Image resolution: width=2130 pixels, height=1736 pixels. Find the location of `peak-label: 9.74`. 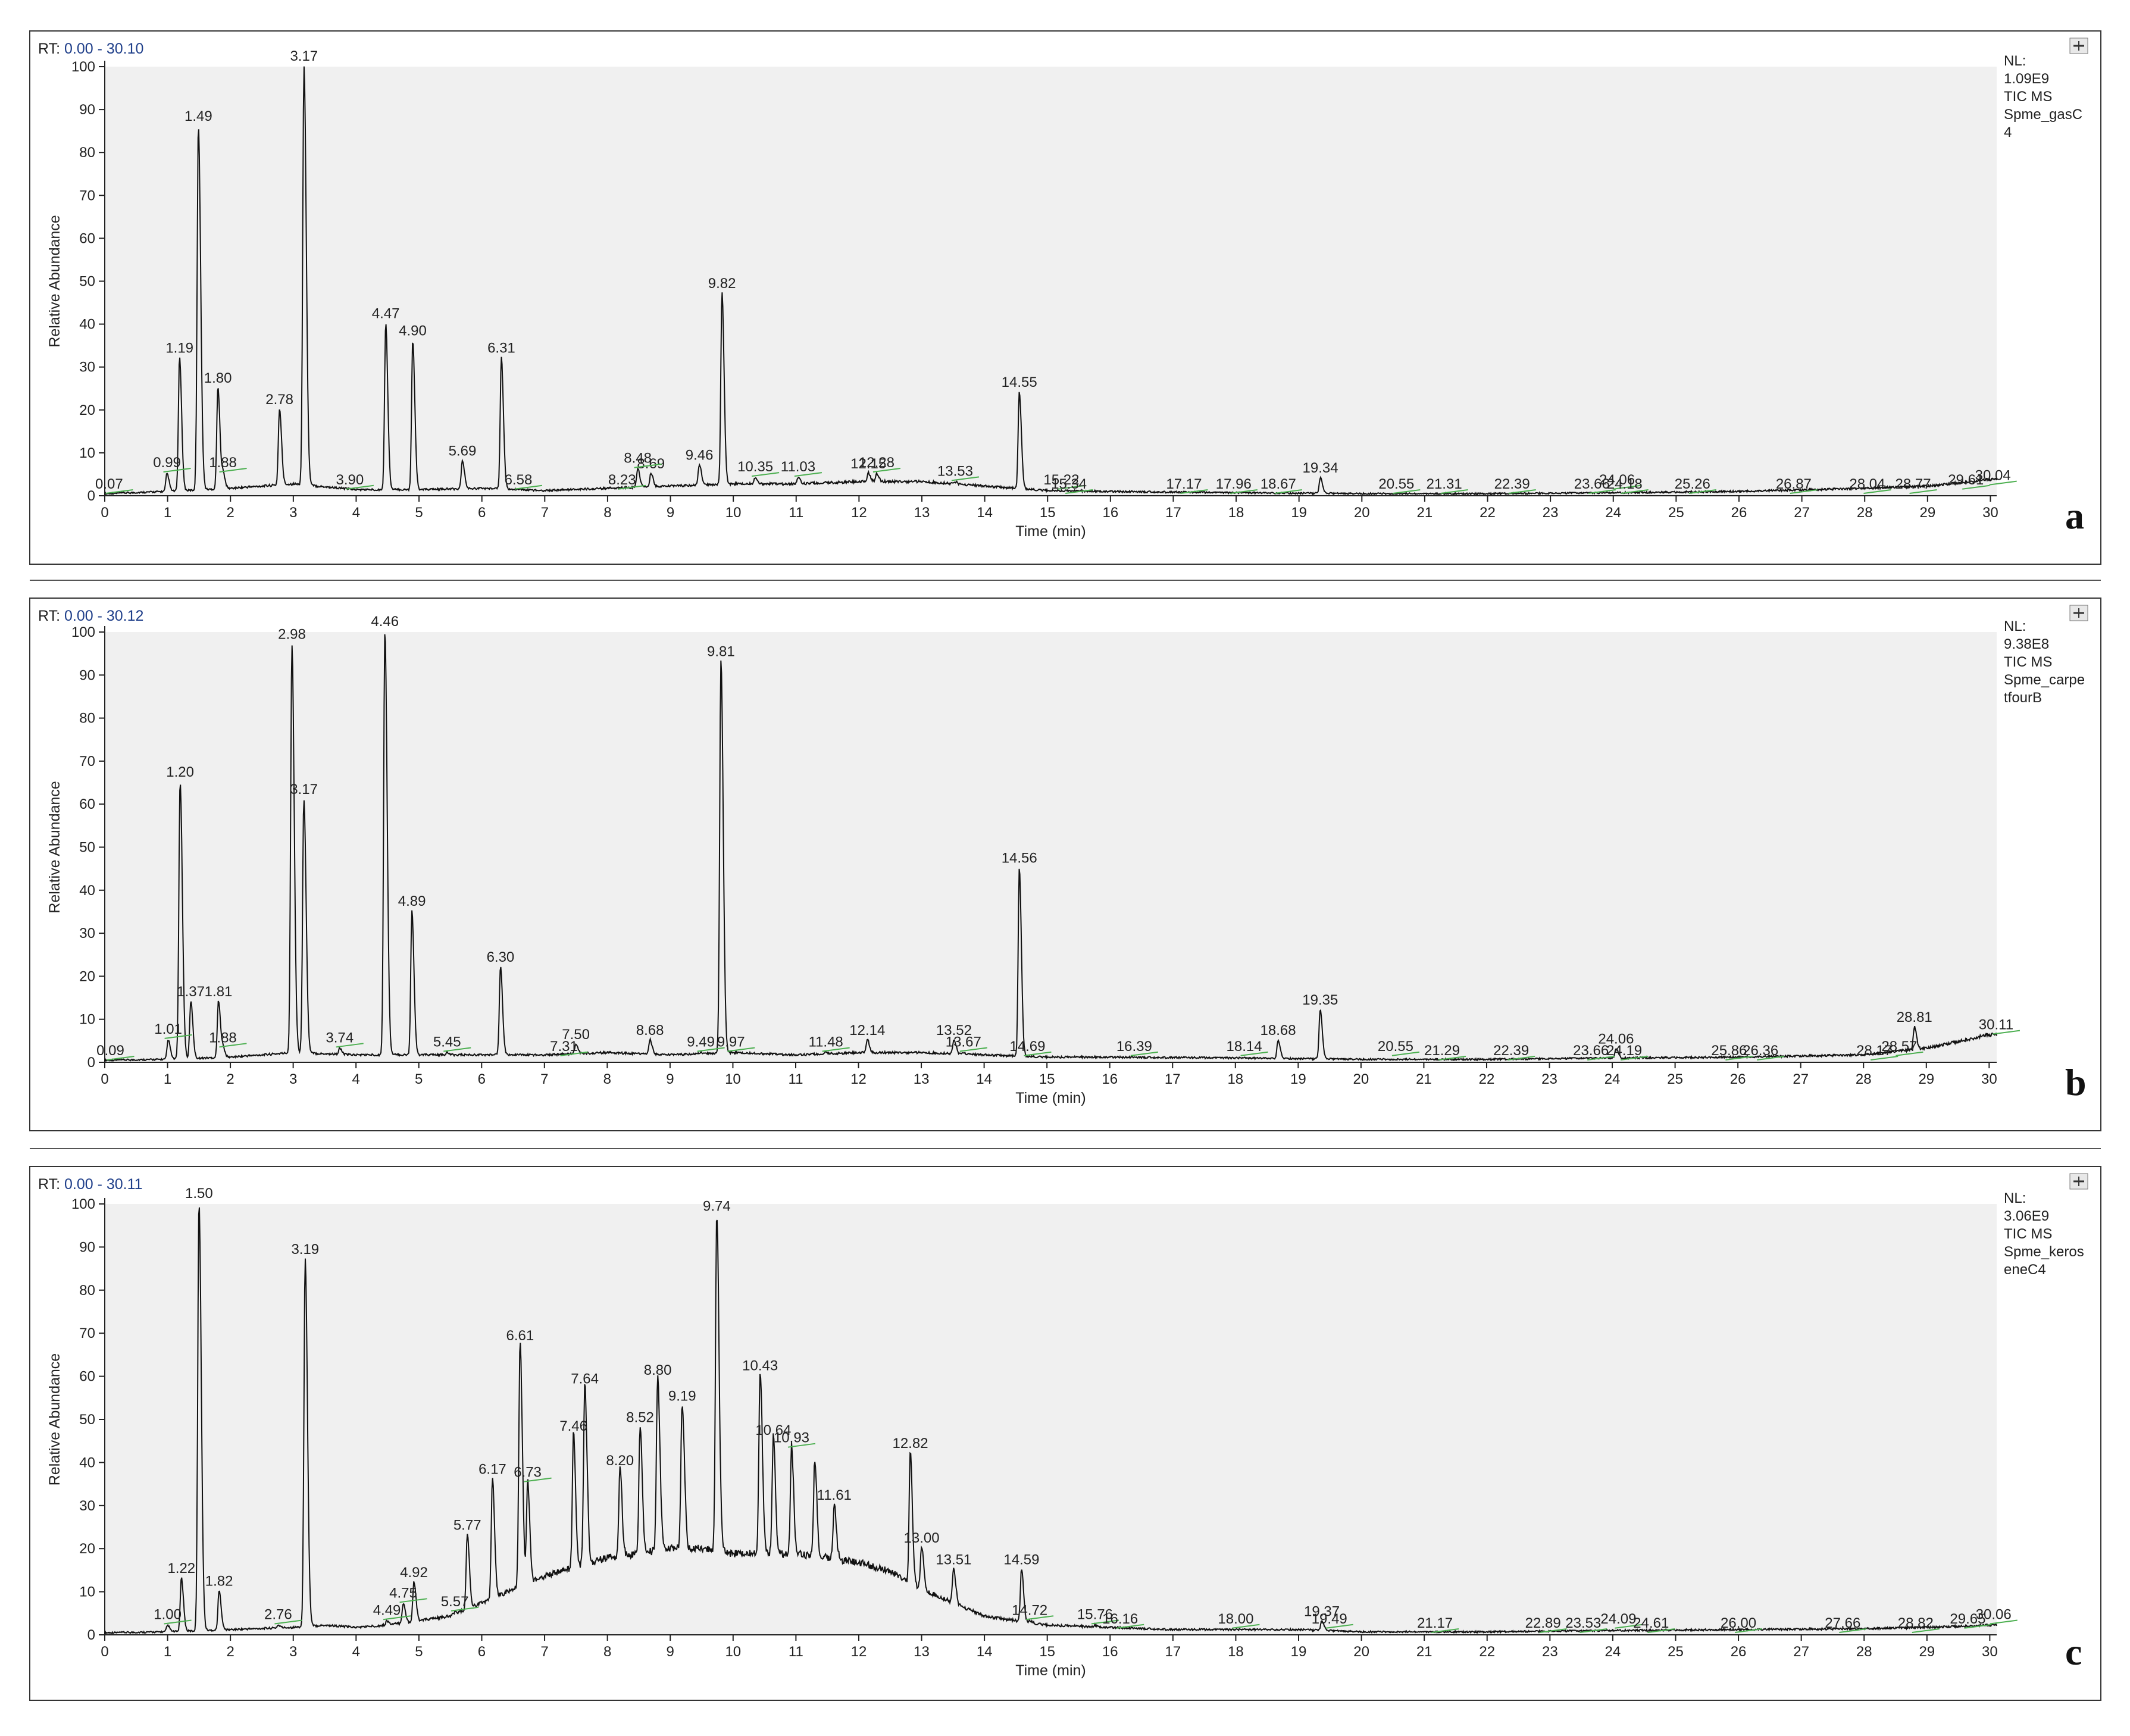

peak-label: 9.74 is located at coordinates (717, 1207).